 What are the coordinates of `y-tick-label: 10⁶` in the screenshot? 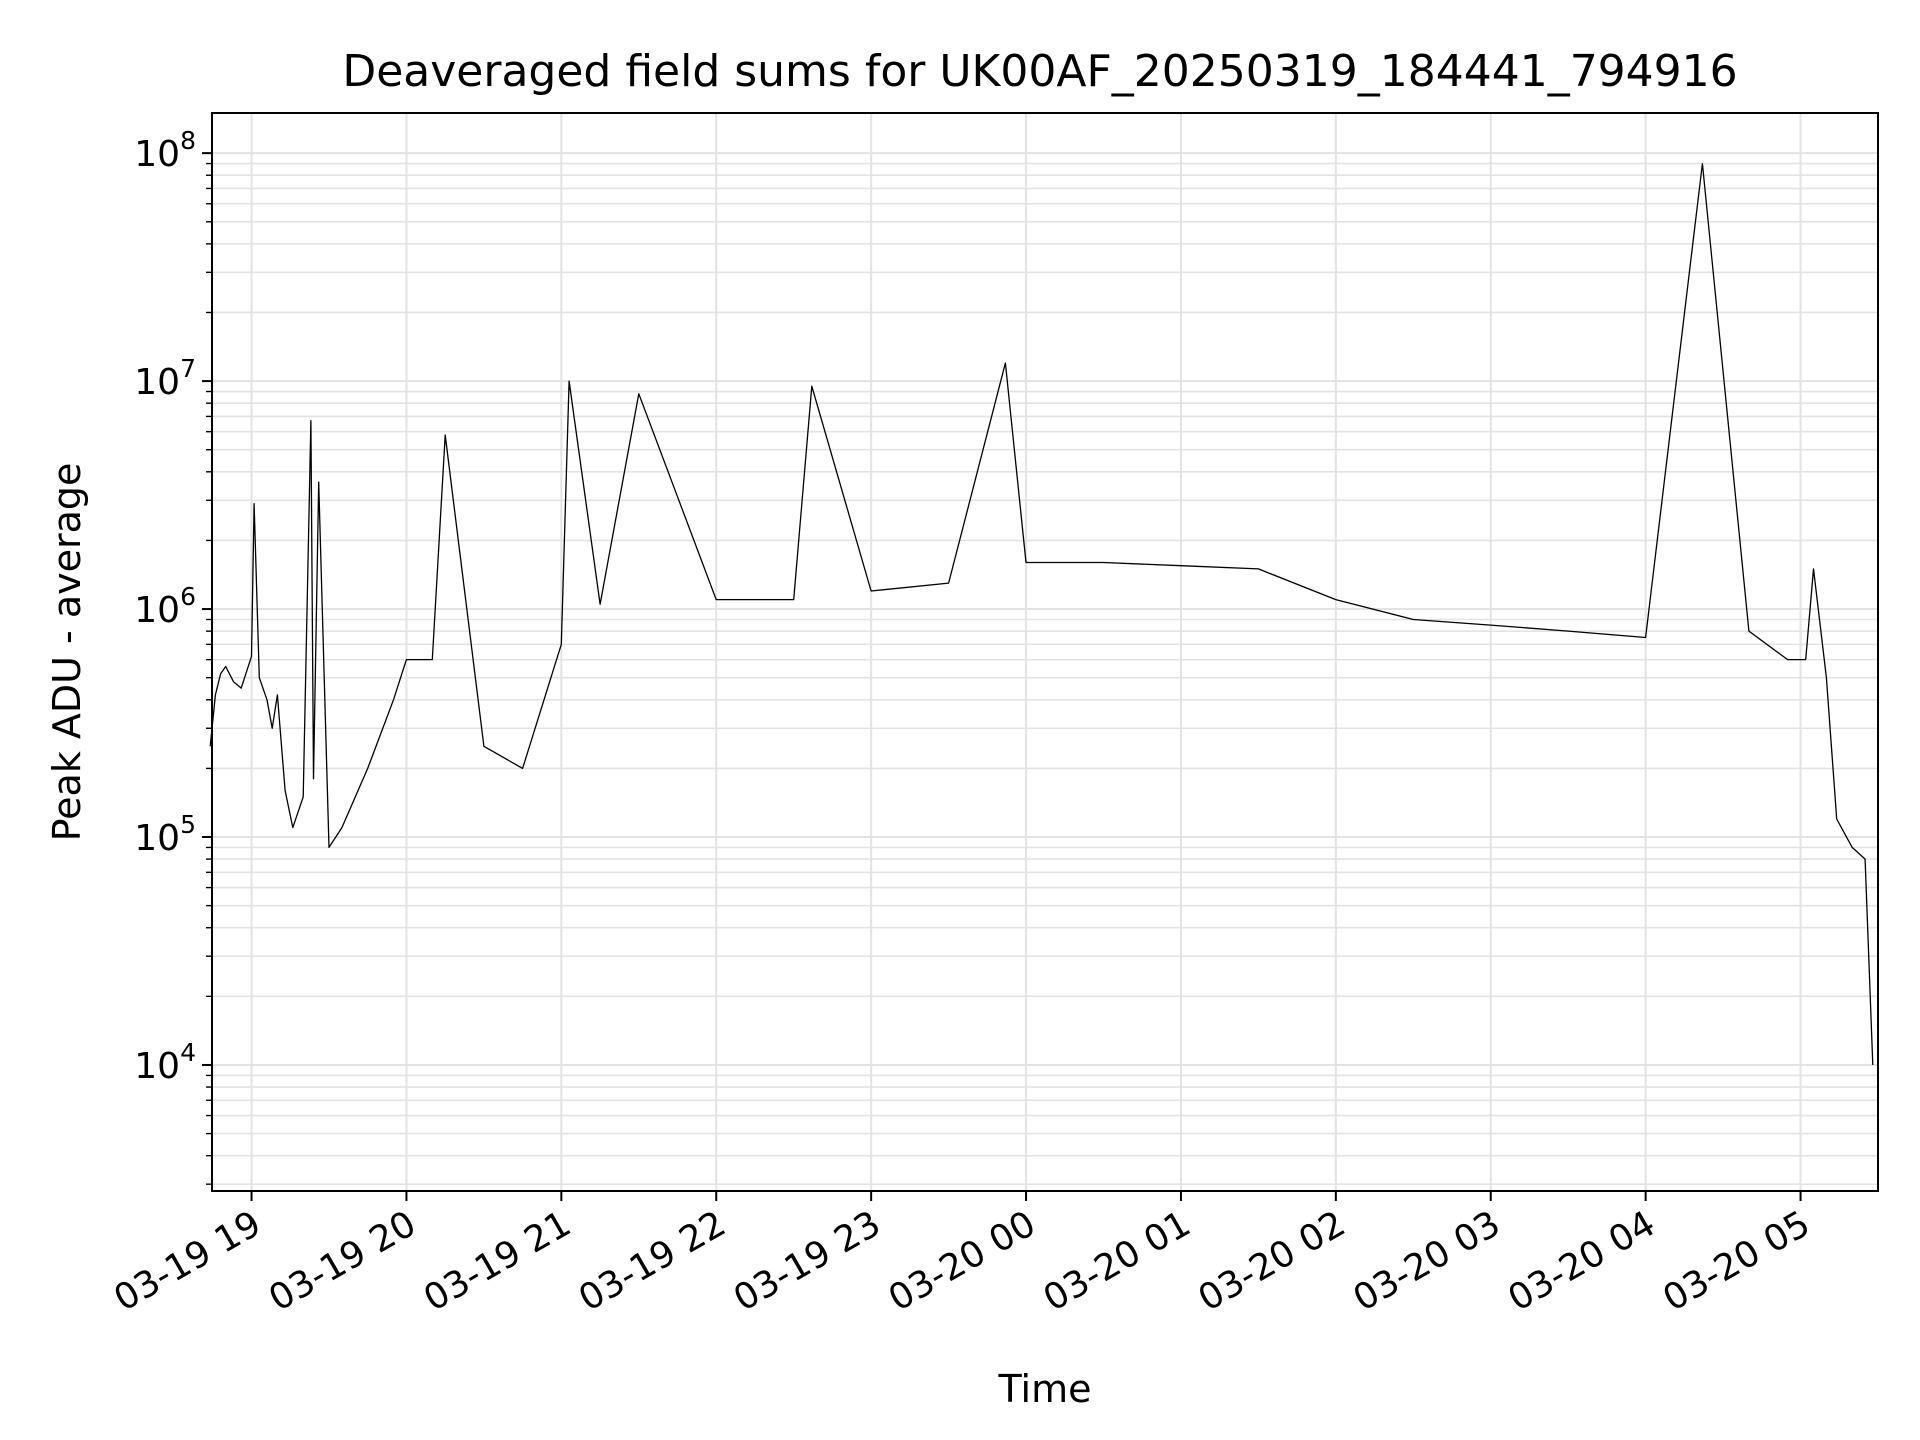 It's located at (165, 606).